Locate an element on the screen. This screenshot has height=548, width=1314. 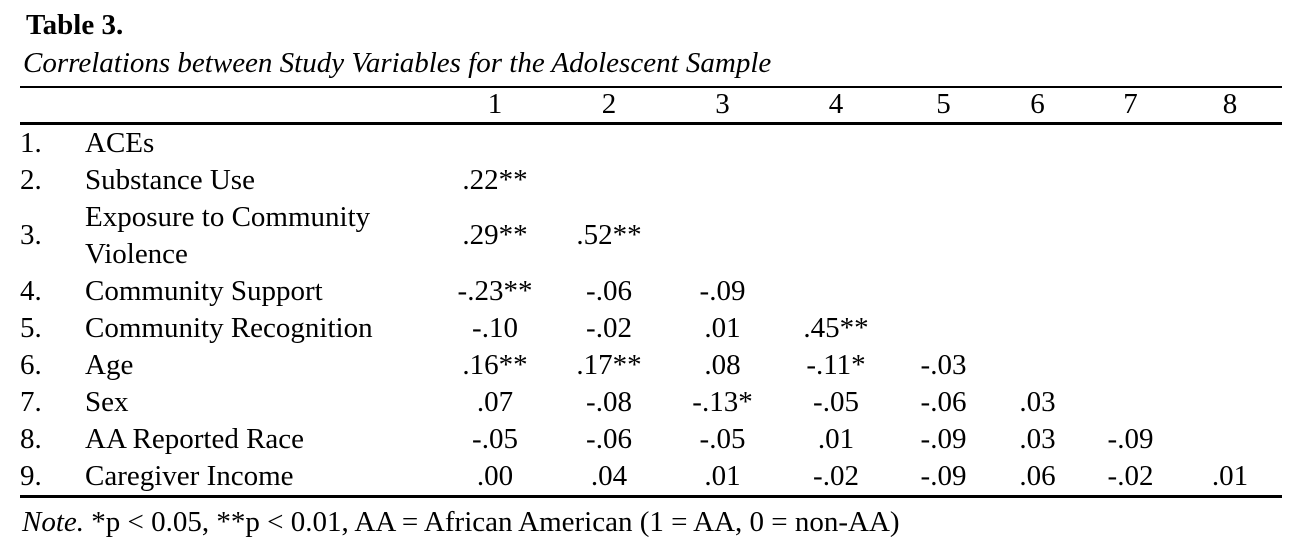
row-number: 2. is located at coordinates (31, 179).